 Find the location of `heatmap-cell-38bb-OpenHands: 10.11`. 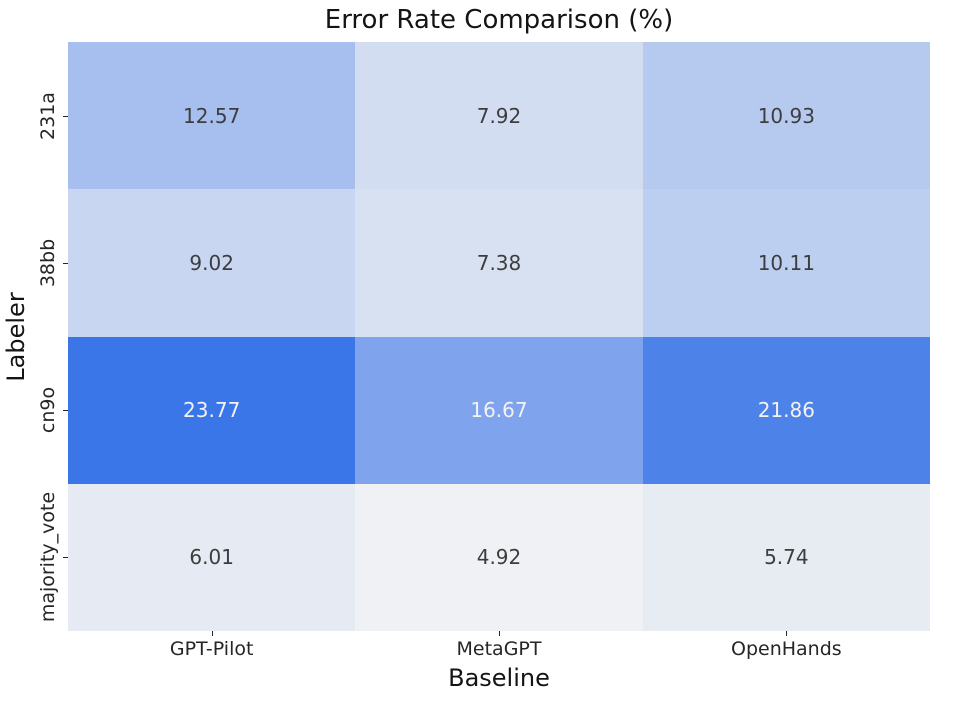

heatmap-cell-38bb-OpenHands: 10.11 is located at coordinates (786, 263).